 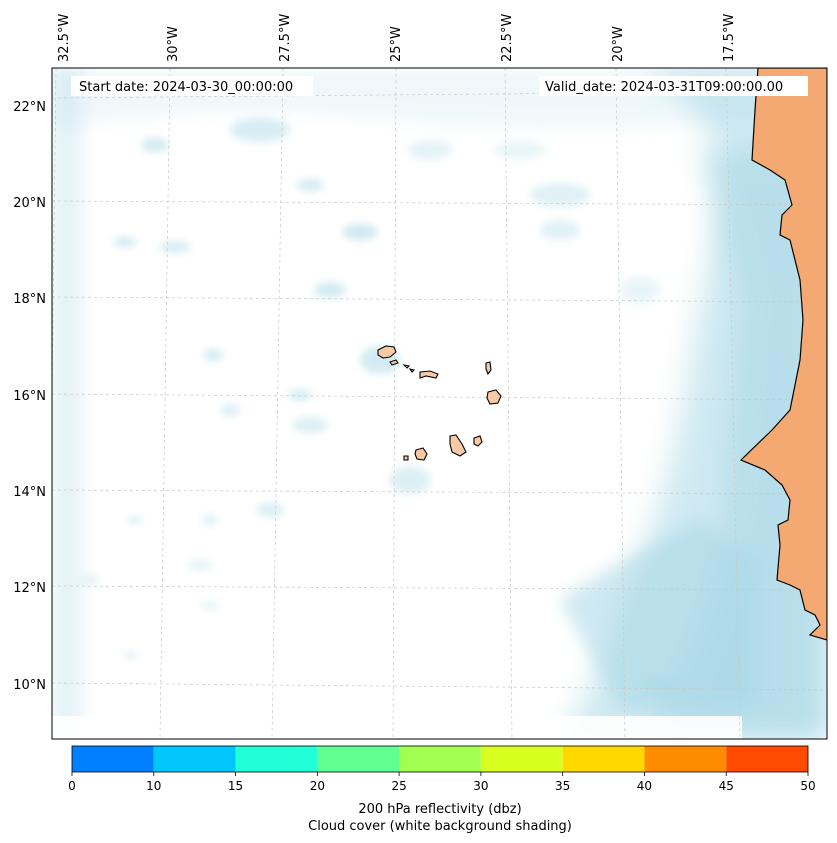 What do you see at coordinates (406, 366) in the screenshot?
I see `island-santa-luzia` at bounding box center [406, 366].